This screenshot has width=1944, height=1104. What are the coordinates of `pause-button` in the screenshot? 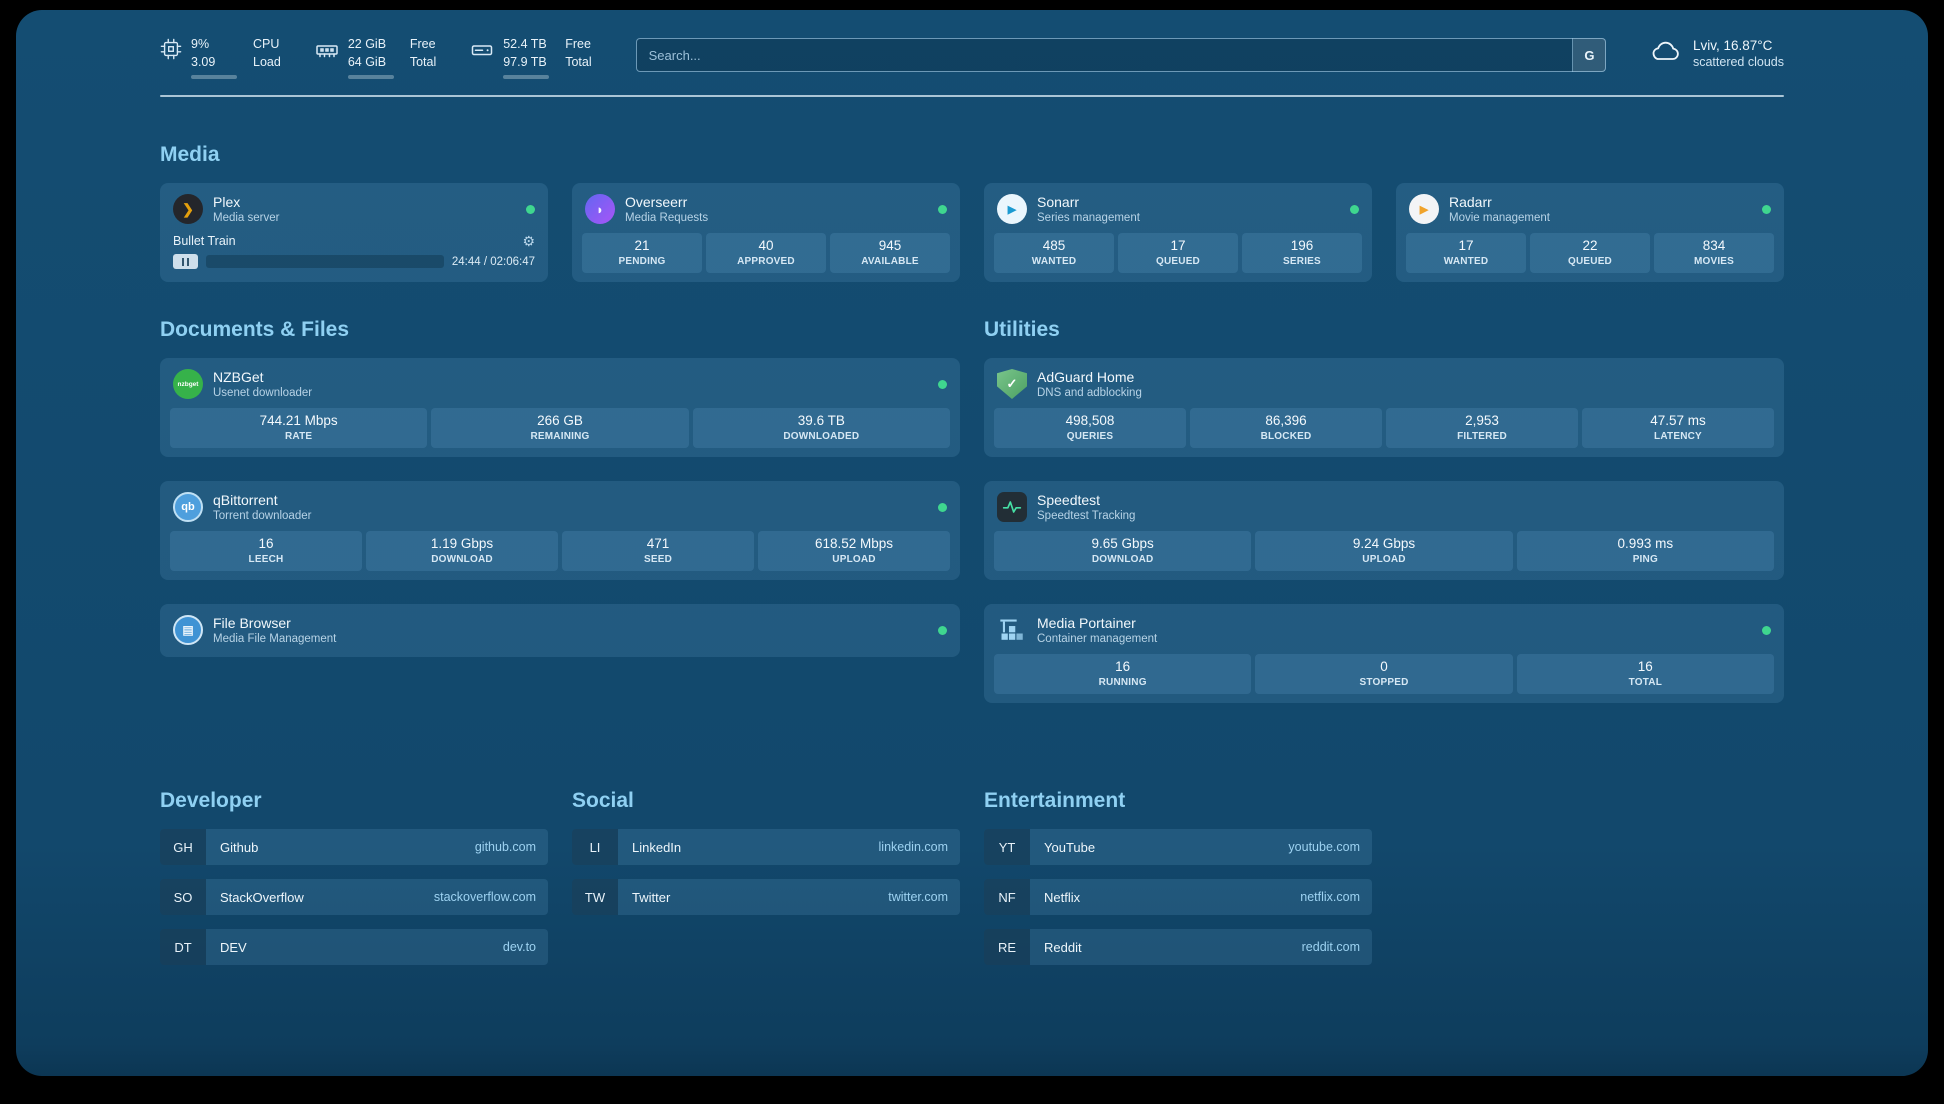 It's located at (185, 261).